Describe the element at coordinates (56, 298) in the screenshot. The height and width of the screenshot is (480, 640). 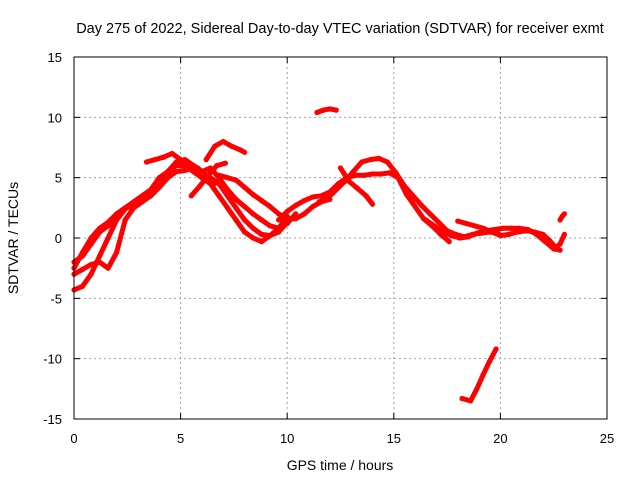
I see `y-tick-label: -5` at that location.